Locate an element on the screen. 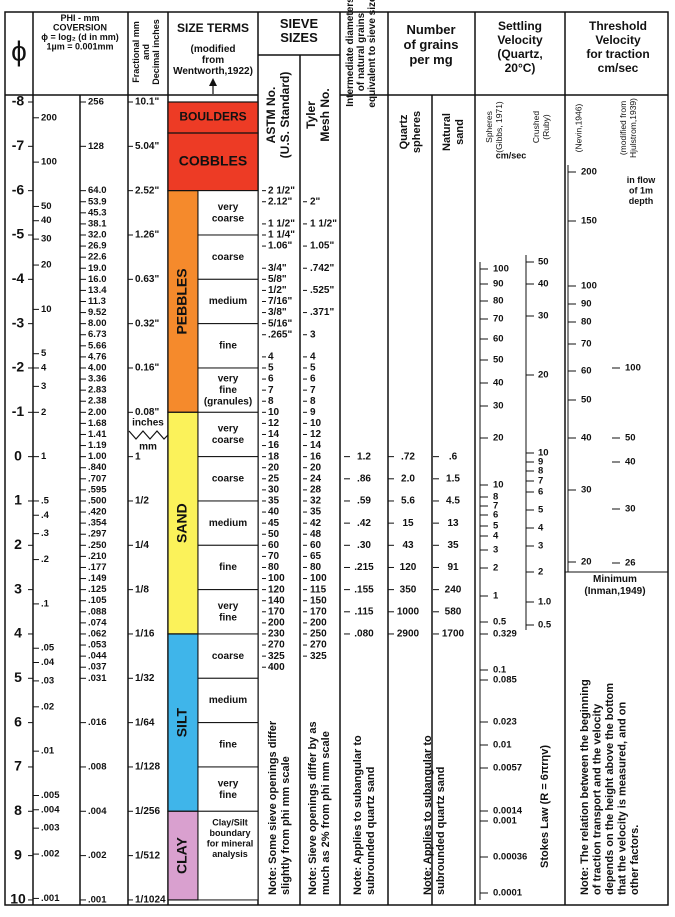 The image size is (675, 917). mm-scale-label: .004 is located at coordinates (50, 809).